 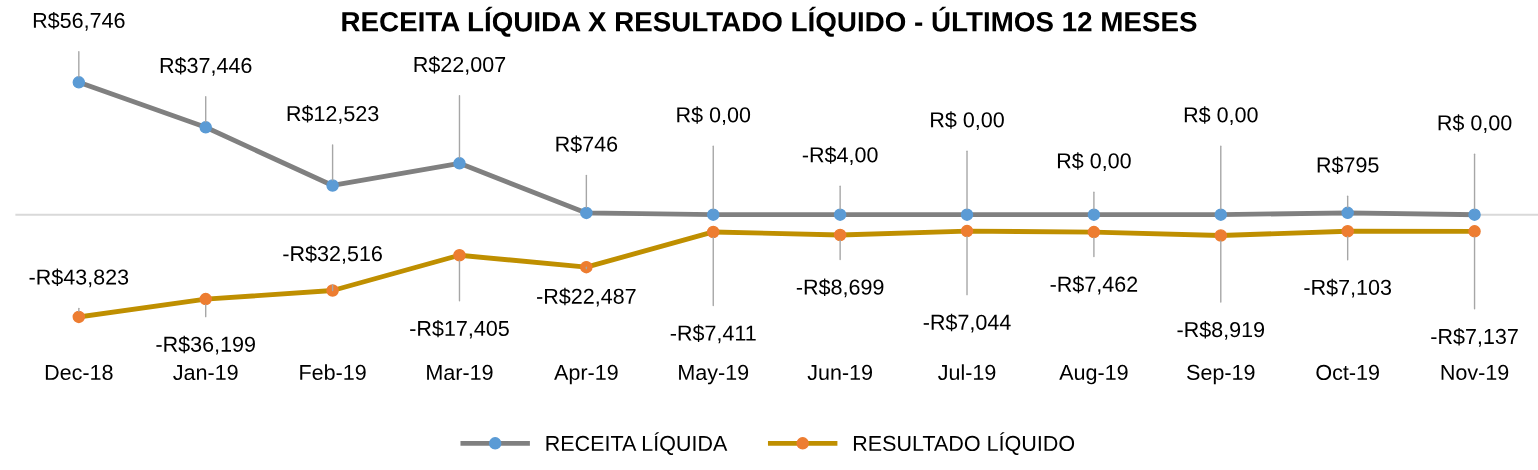 What do you see at coordinates (713, 334) in the screenshot?
I see `data-label: -R$7,411` at bounding box center [713, 334].